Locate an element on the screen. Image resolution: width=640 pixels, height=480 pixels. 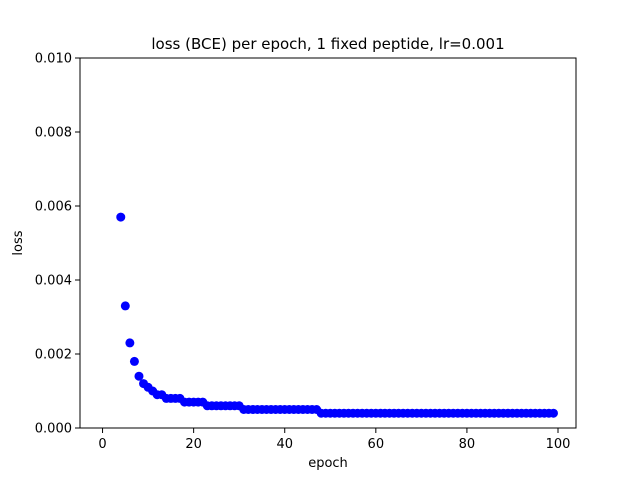
x-tick-label-2: 40 is located at coordinates (284, 444).